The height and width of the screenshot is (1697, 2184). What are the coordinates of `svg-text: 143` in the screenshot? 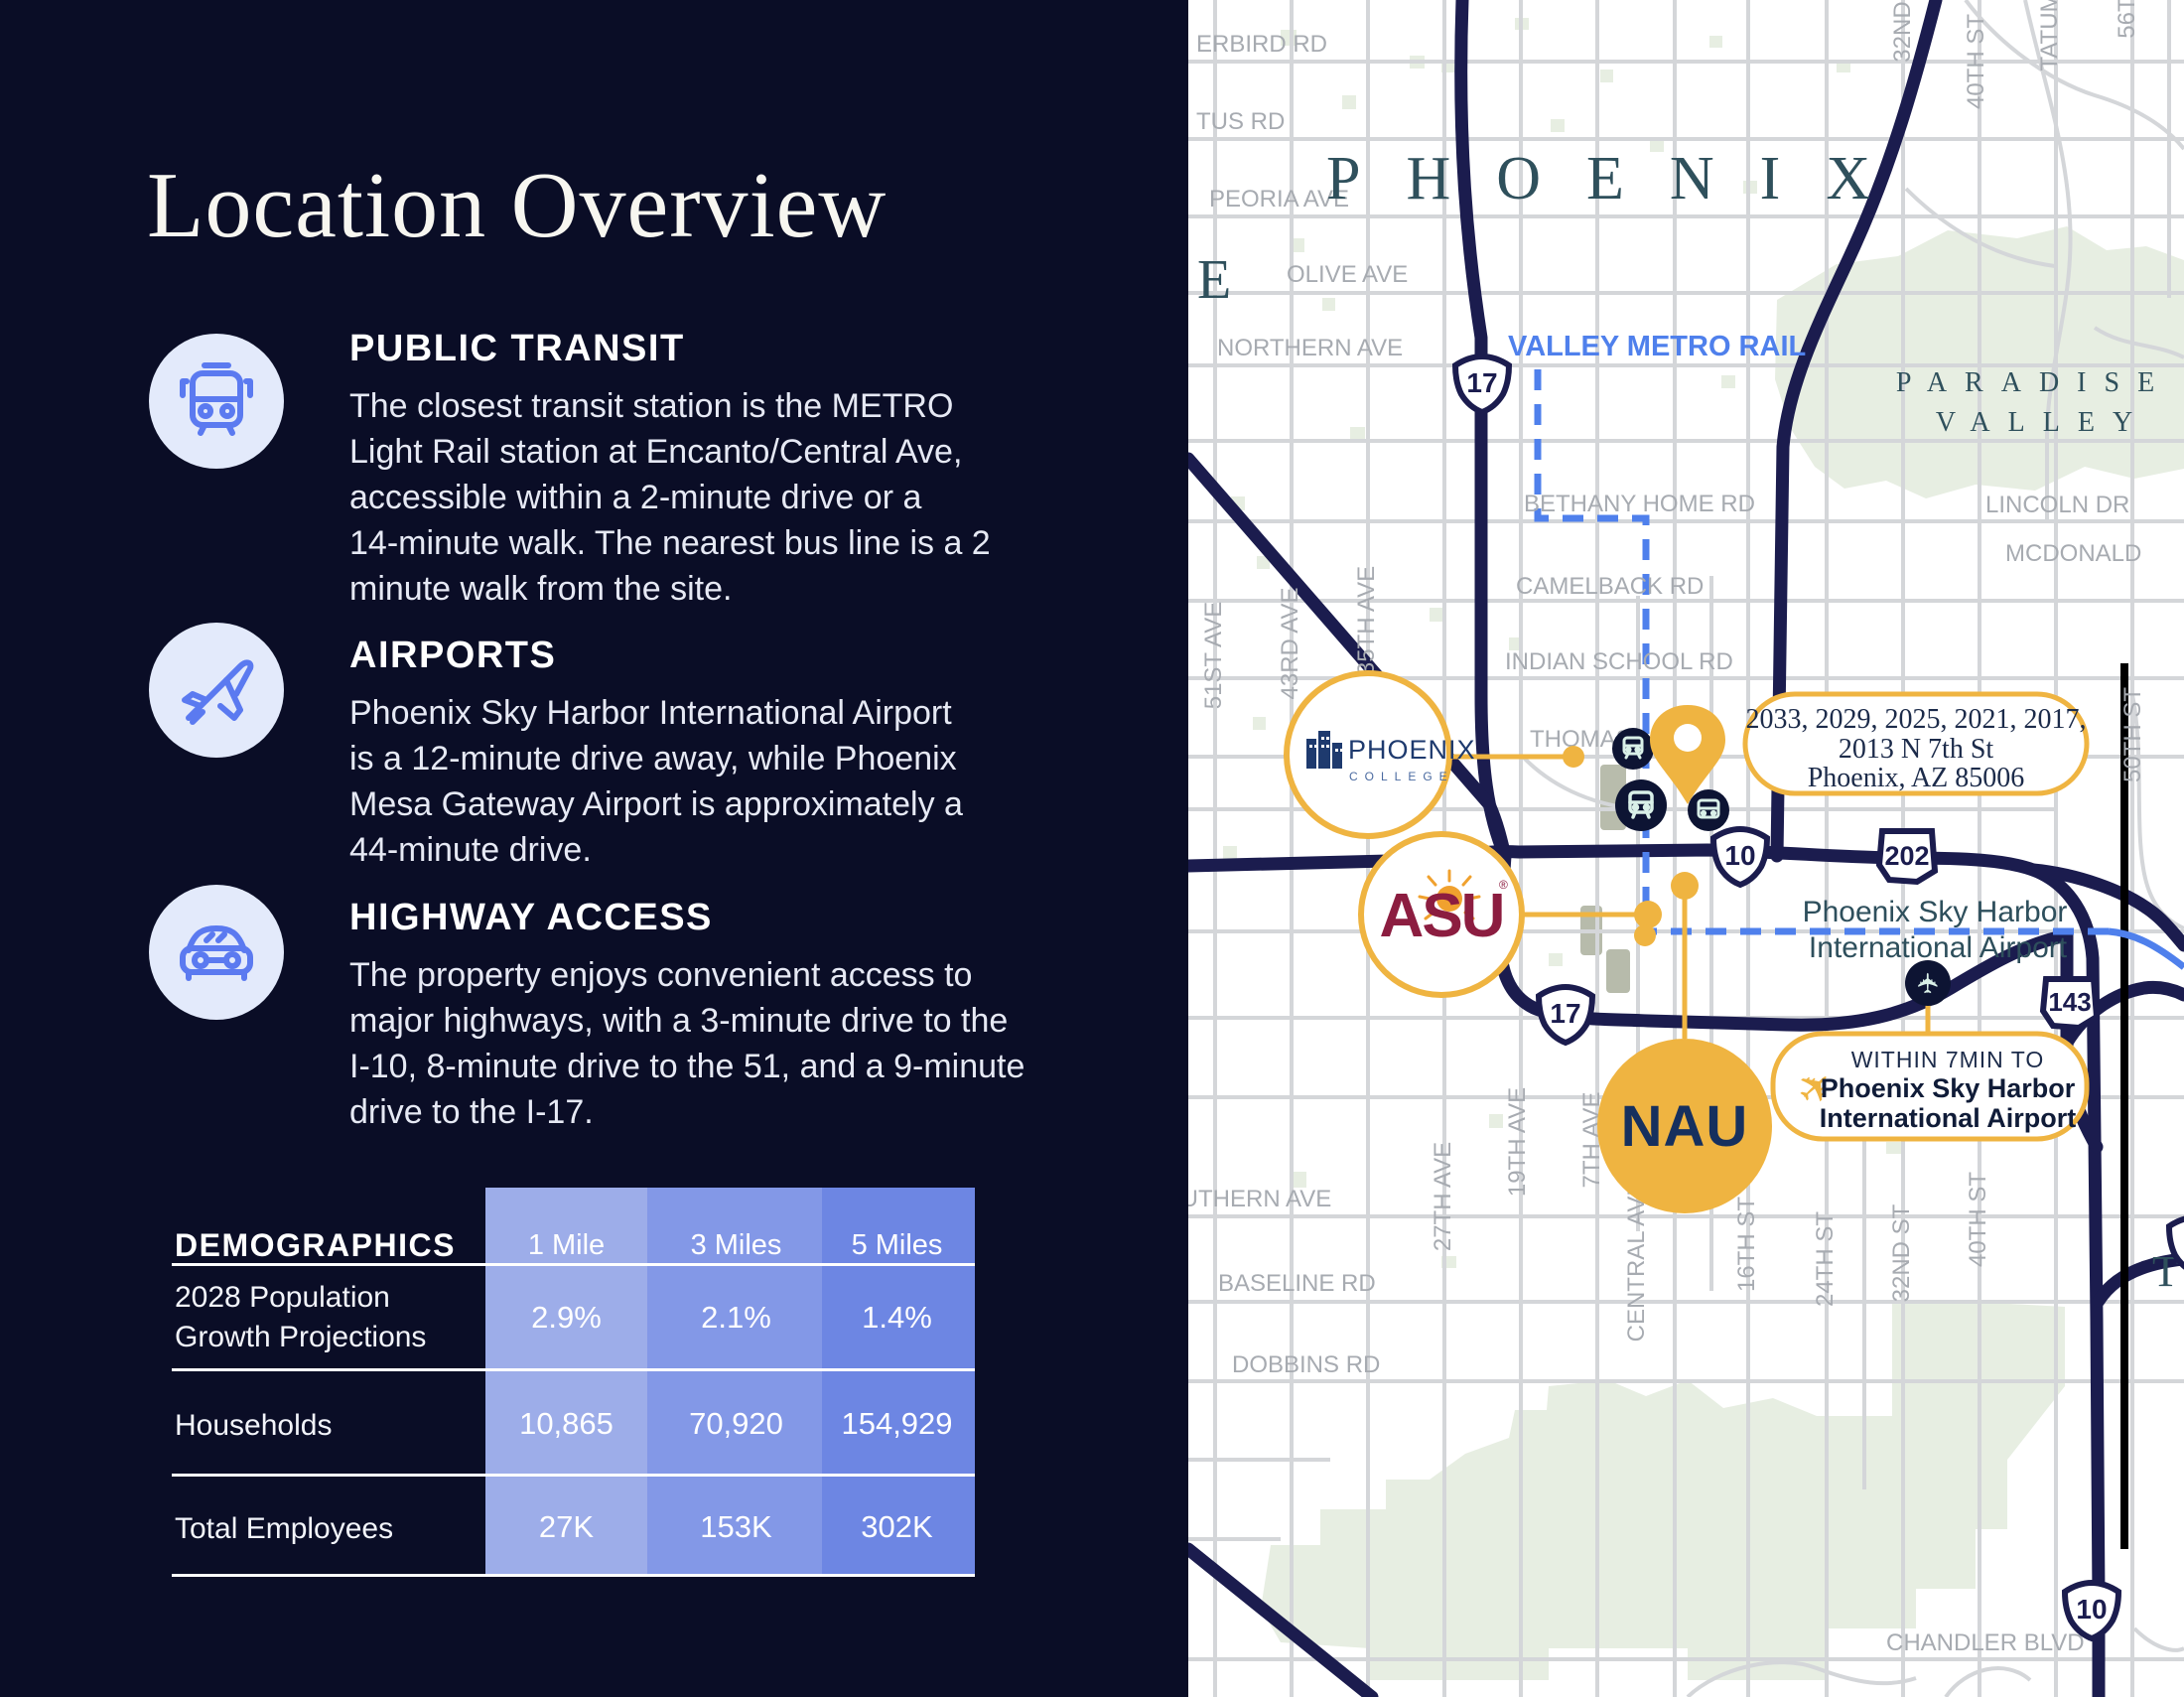 It's located at (2069, 1002).